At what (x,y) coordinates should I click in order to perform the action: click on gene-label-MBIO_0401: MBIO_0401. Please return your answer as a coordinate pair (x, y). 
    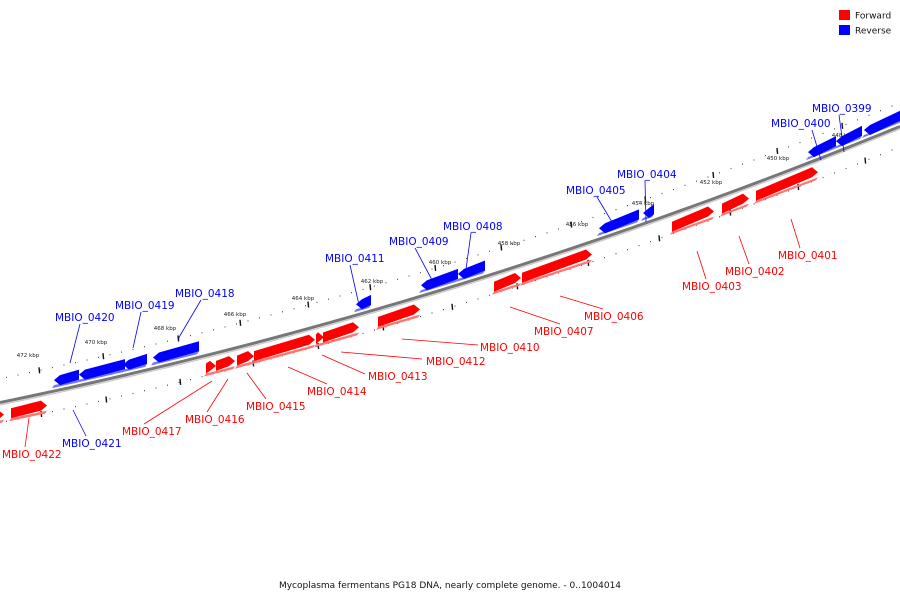
    Looking at the image, I should click on (808, 256).